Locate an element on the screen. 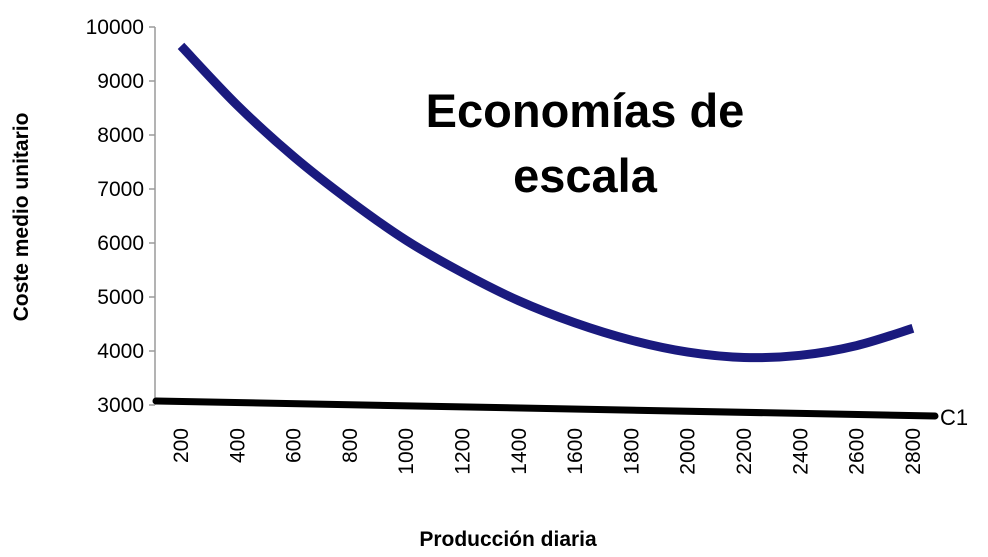 This screenshot has height=557, width=988. x-tick-label: 2000 is located at coordinates (688, 451).